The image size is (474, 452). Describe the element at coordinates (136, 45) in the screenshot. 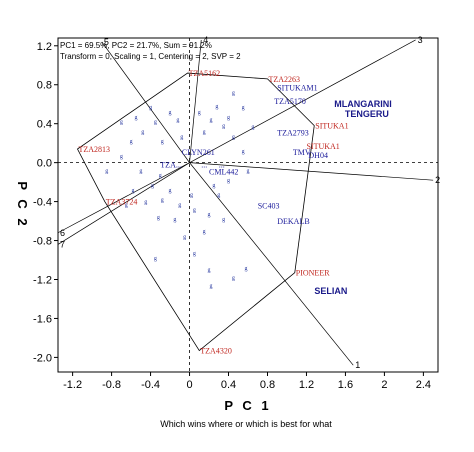

I see `info-line-1: PC1 = 69.5%, PC2 = 21.7%, Sum = 91.2%` at that location.